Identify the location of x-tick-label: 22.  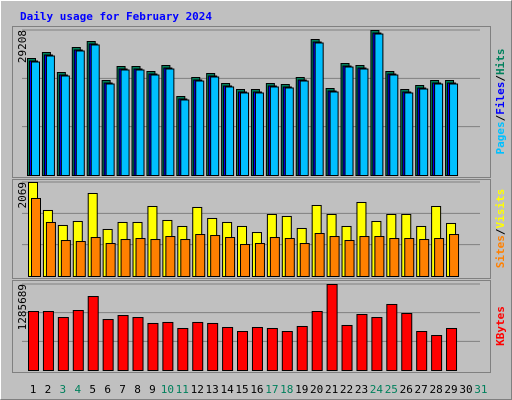
(346, 389).